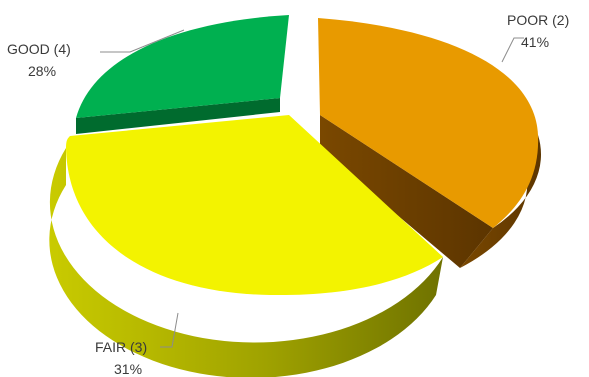 The image size is (589, 377). I want to click on slice-poor-side, so click(406, 191).